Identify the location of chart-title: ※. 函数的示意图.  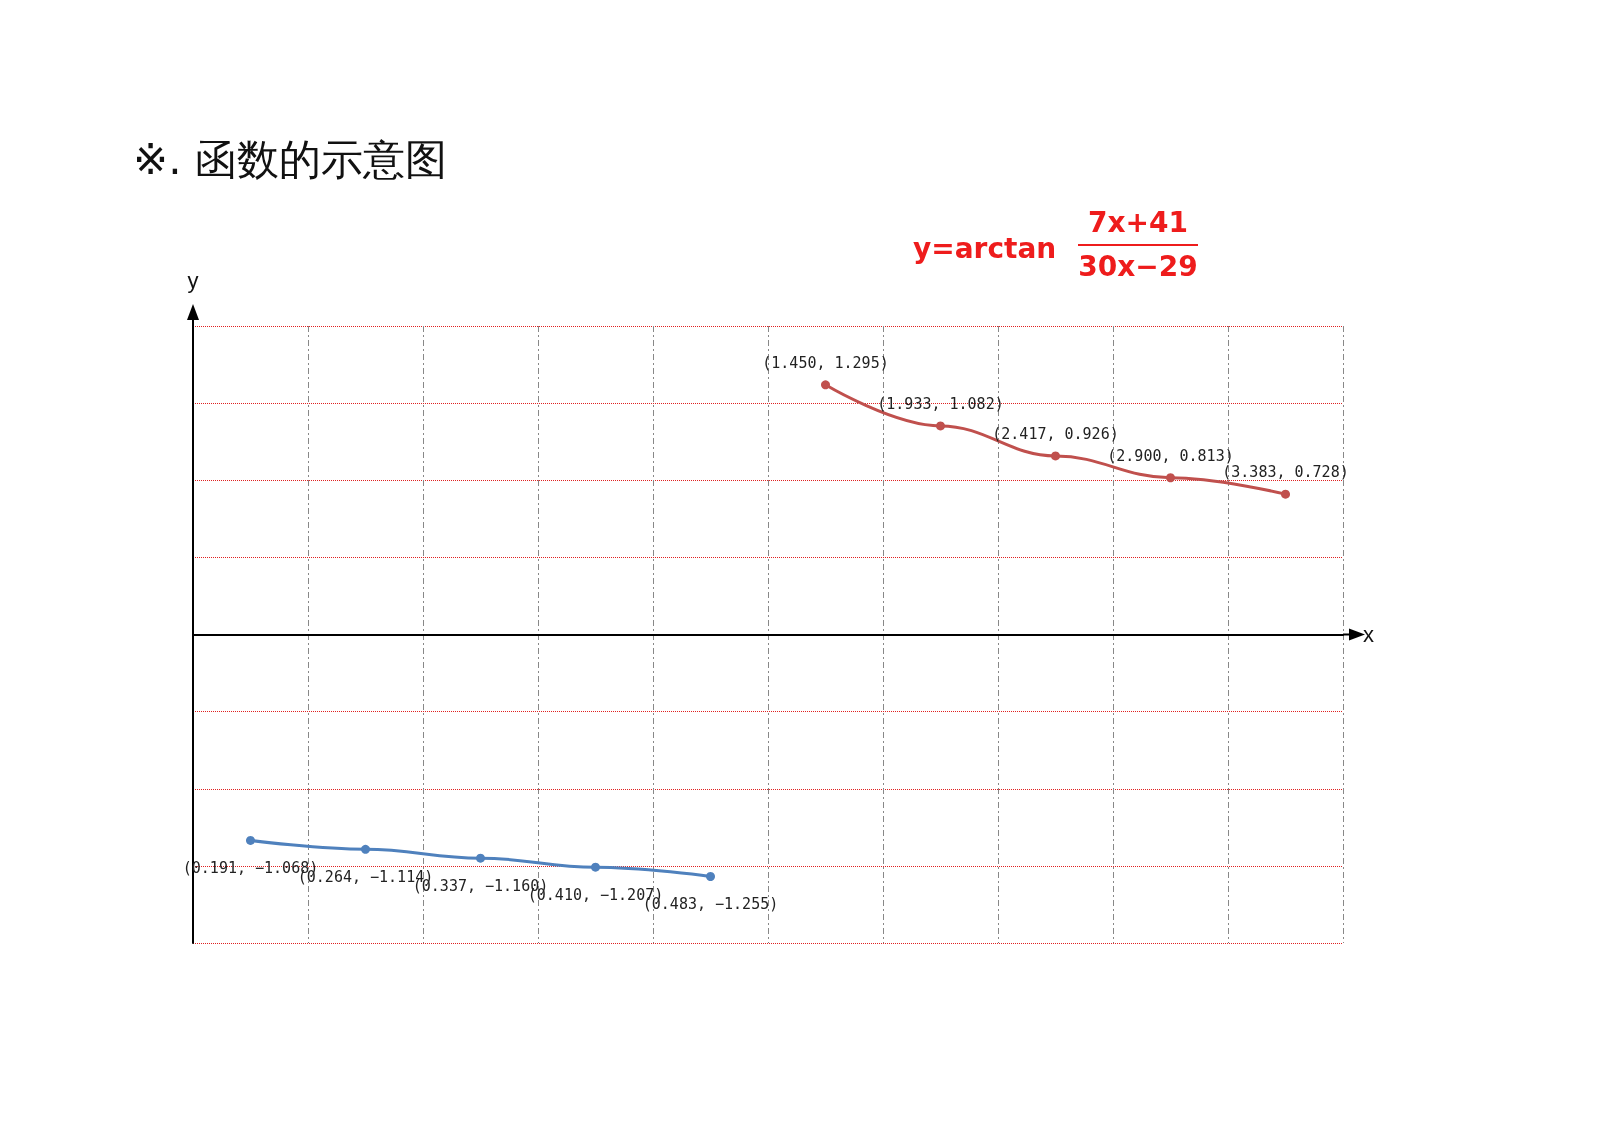
(290, 159).